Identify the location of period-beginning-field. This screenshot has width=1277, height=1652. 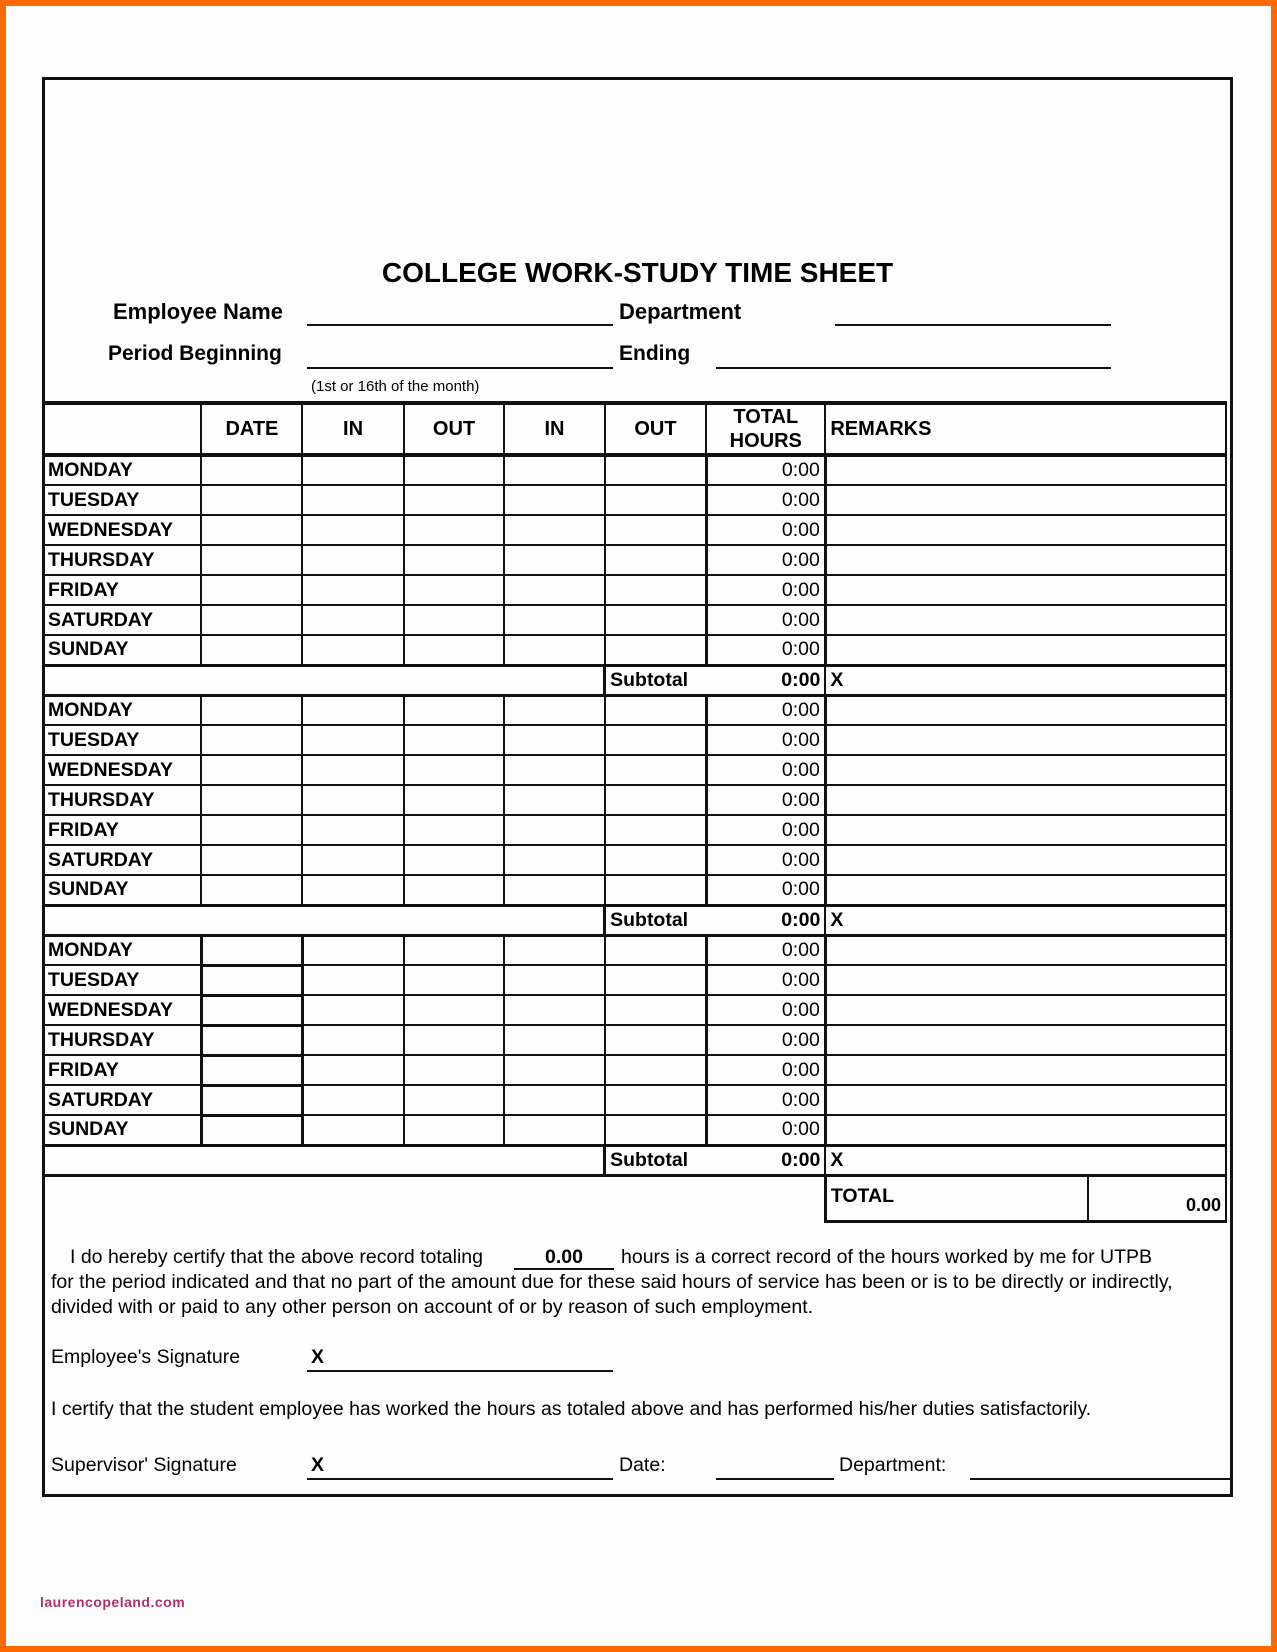
(460, 368).